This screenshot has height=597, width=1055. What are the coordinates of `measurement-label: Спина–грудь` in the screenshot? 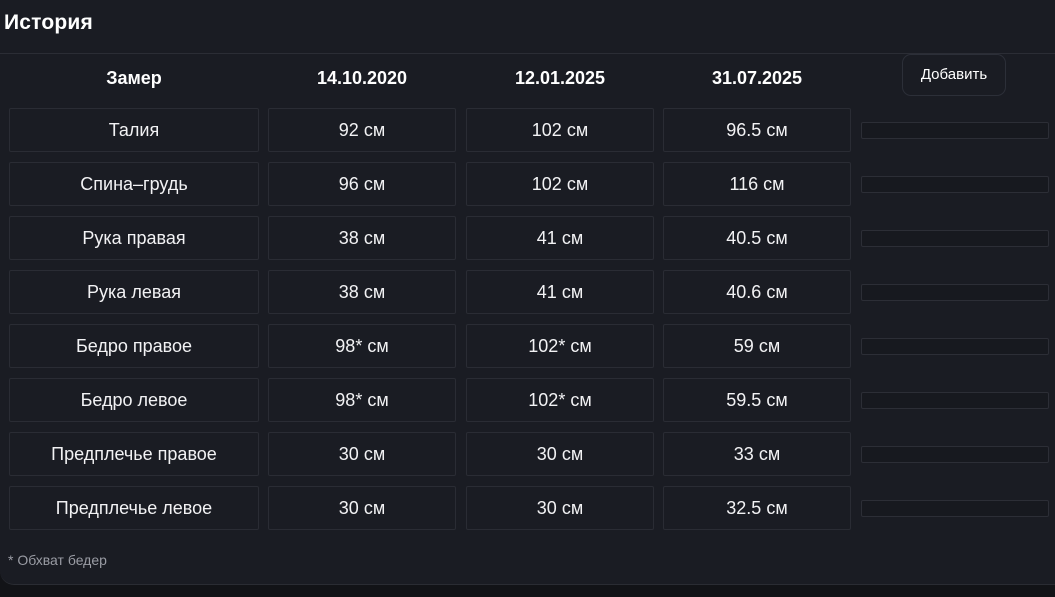 It's located at (134, 184).